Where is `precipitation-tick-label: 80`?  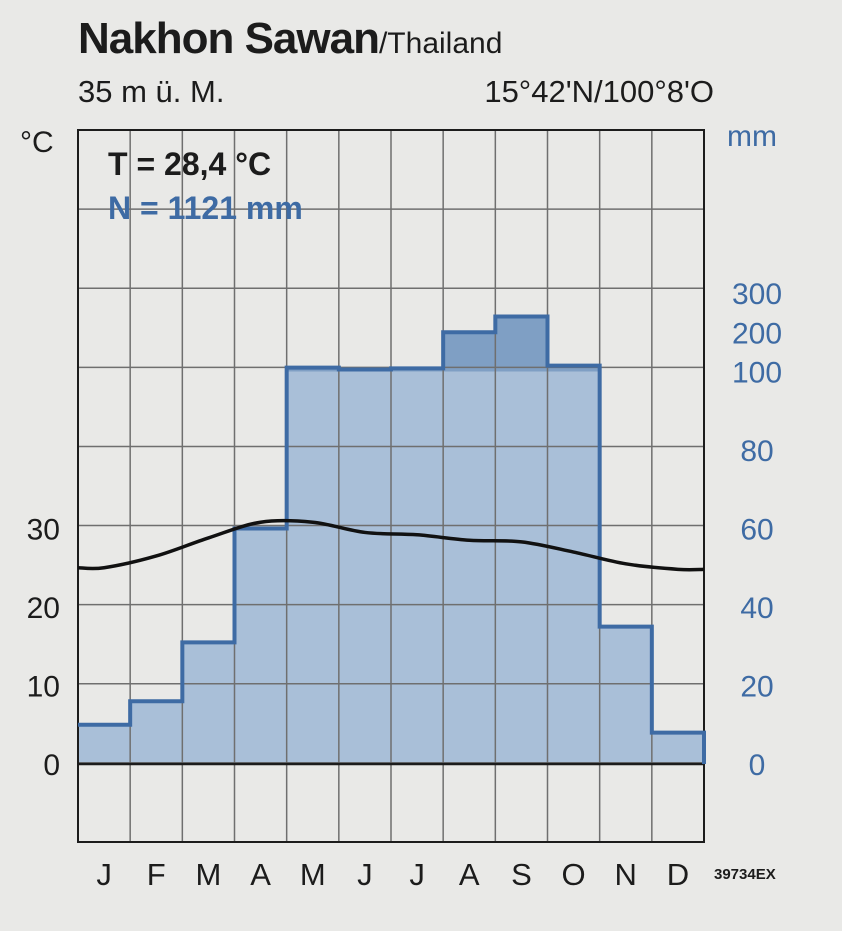 precipitation-tick-label: 80 is located at coordinates (756, 451).